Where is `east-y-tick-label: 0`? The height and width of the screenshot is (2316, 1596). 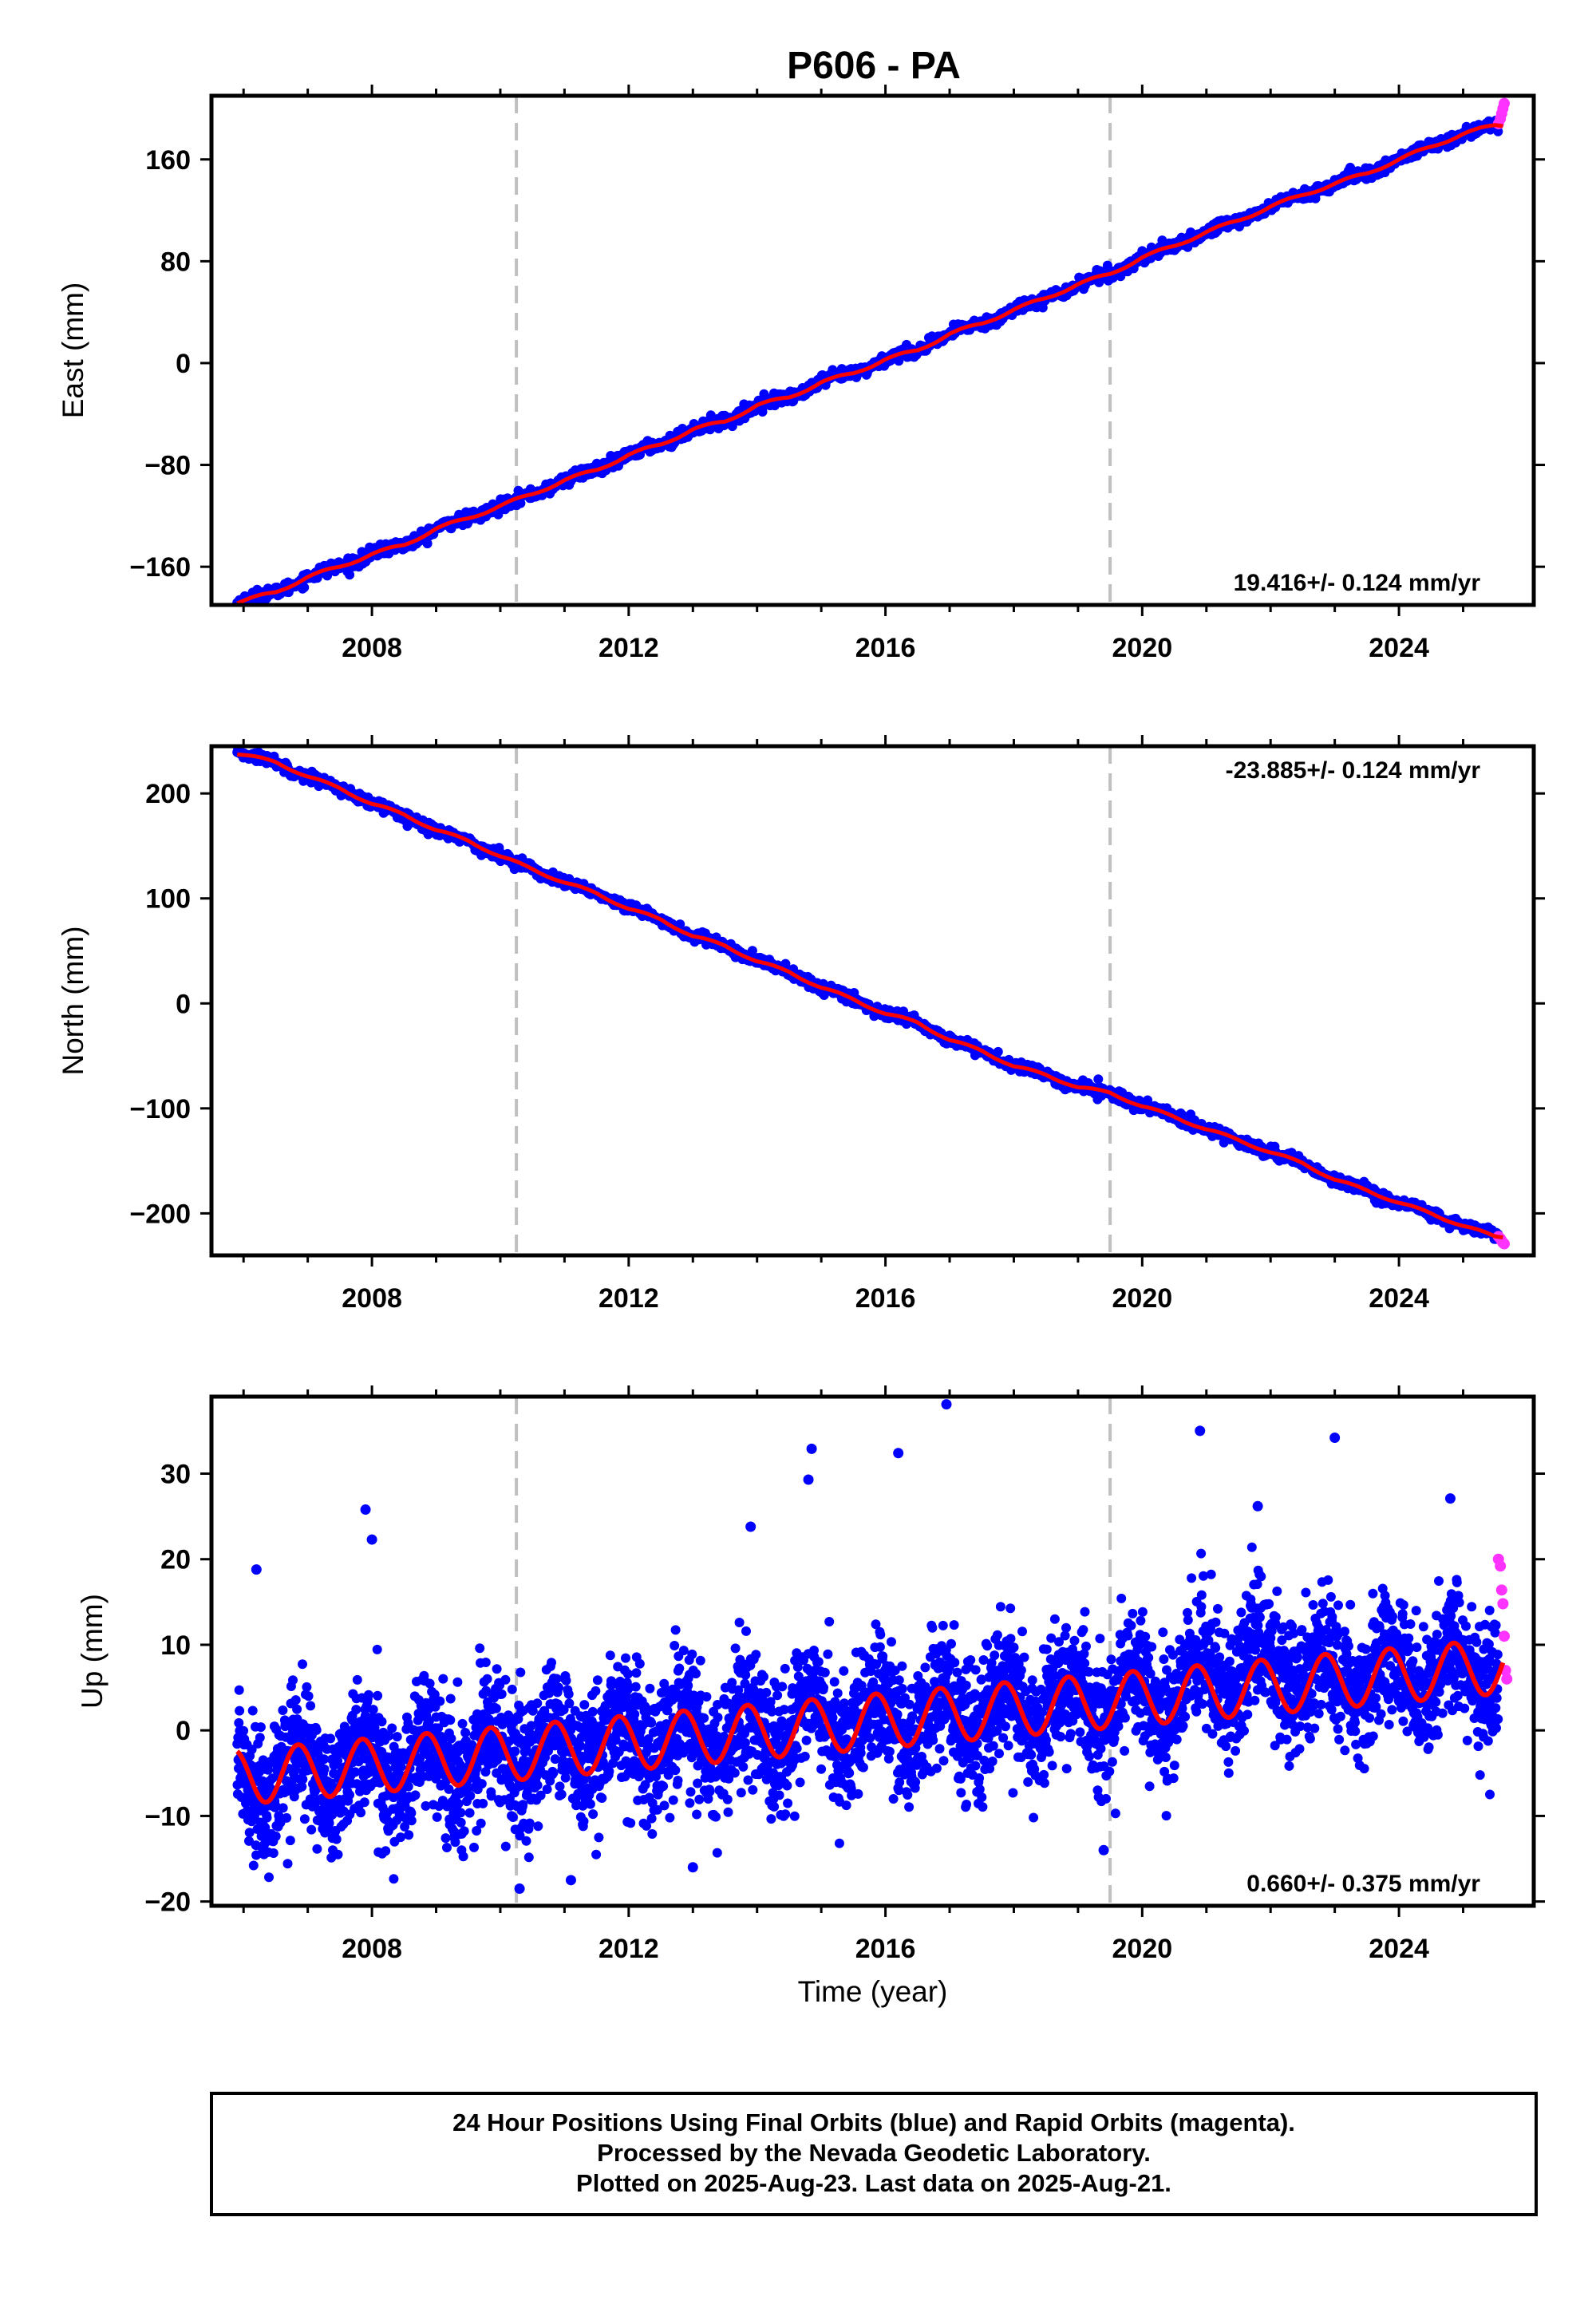
east-y-tick-label: 0 is located at coordinates (183, 364).